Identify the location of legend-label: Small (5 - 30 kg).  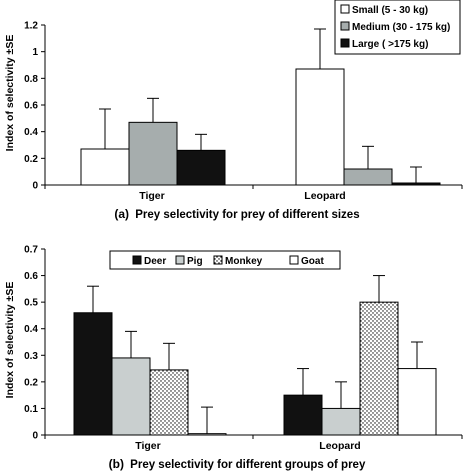
(390, 10).